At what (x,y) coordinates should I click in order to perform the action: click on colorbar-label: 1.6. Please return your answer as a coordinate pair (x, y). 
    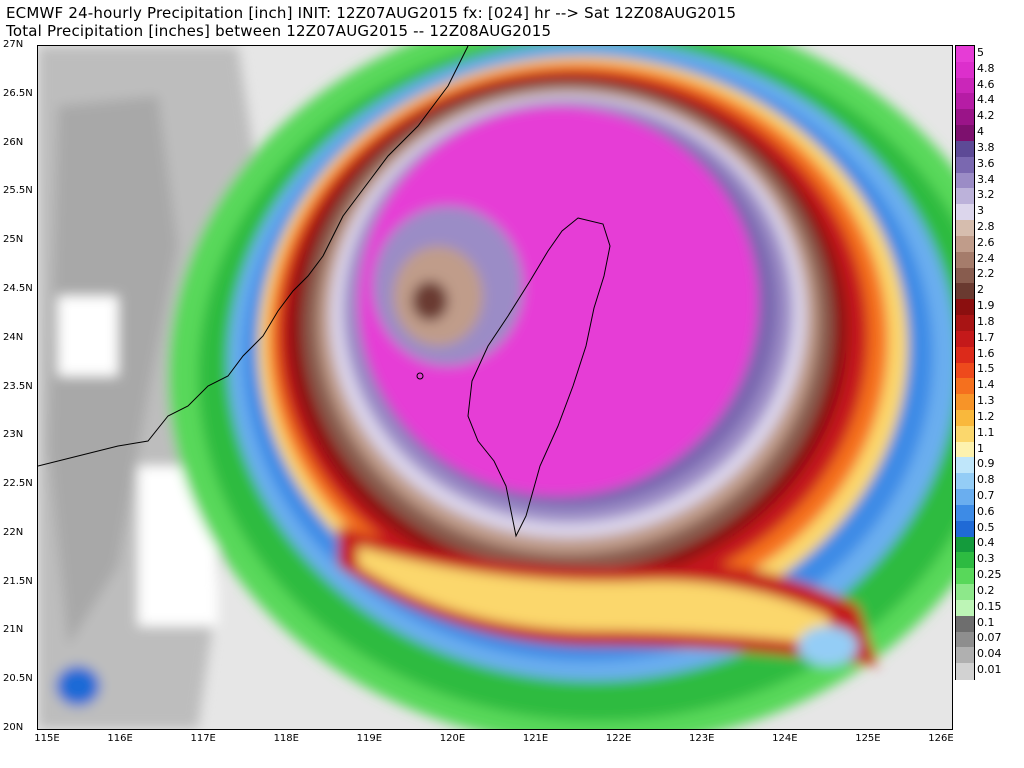
    Looking at the image, I should click on (986, 353).